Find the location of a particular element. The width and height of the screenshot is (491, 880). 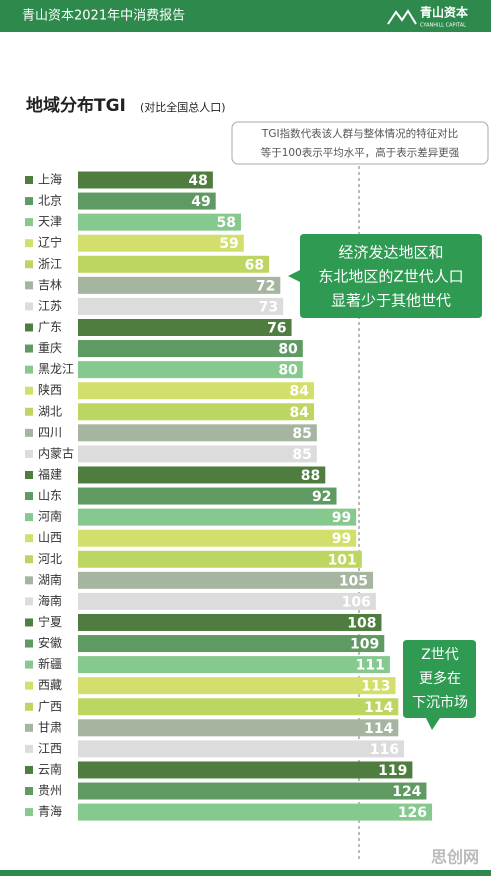

callout-text: Z世代 is located at coordinates (440, 655).